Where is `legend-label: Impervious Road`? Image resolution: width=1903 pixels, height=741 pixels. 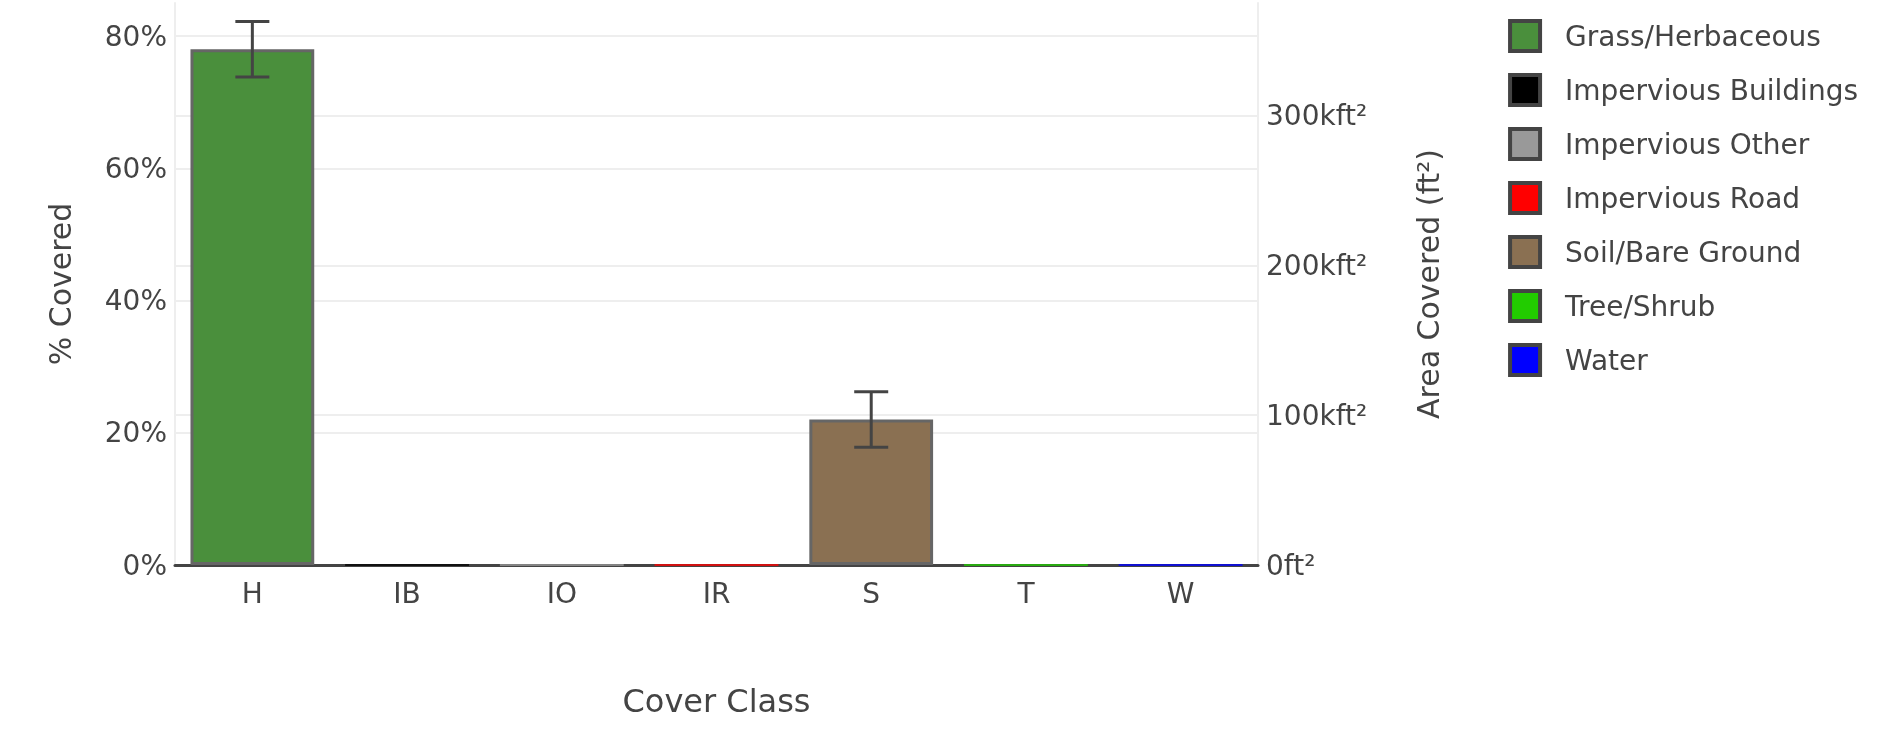
legend-label: Impervious Road is located at coordinates (1683, 198).